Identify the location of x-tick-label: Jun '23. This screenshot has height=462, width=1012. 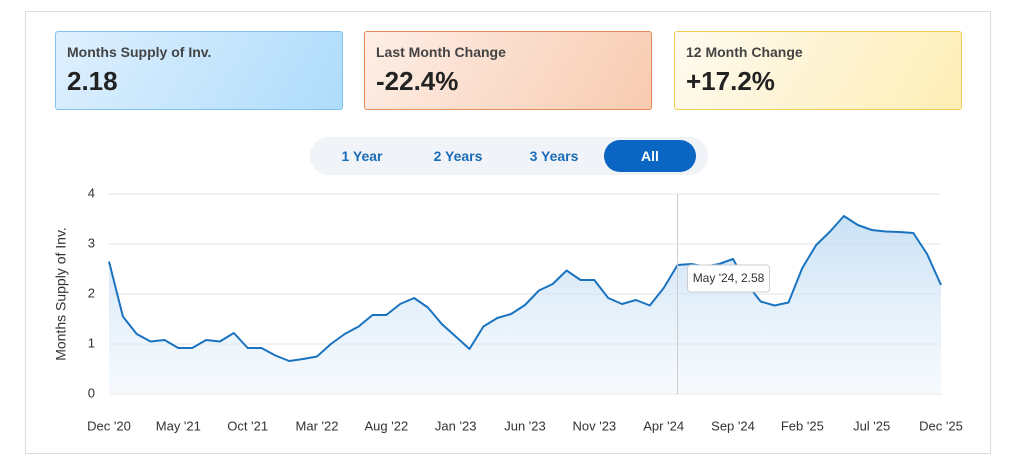
(525, 425).